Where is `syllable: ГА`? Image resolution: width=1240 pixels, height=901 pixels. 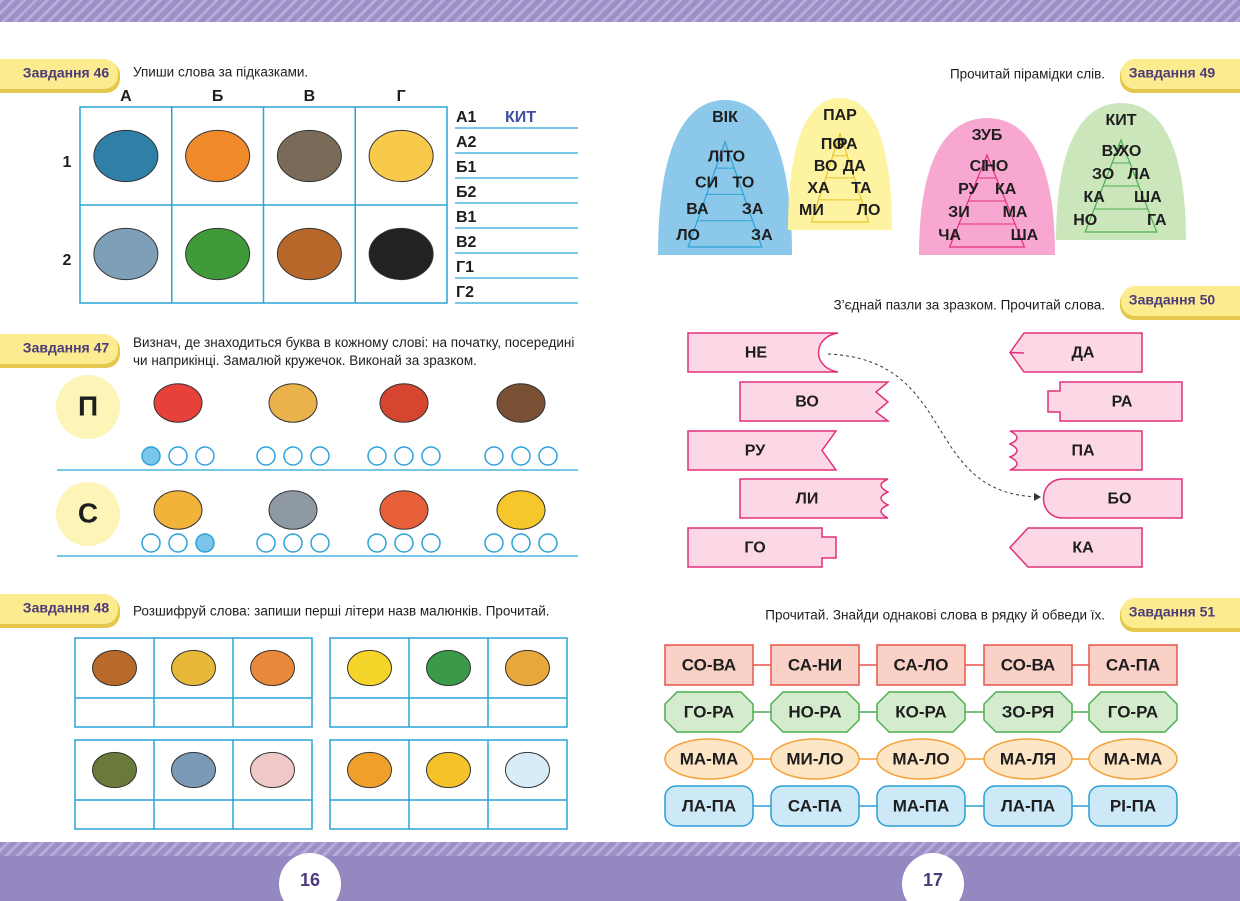
syllable: ГА is located at coordinates (1157, 220).